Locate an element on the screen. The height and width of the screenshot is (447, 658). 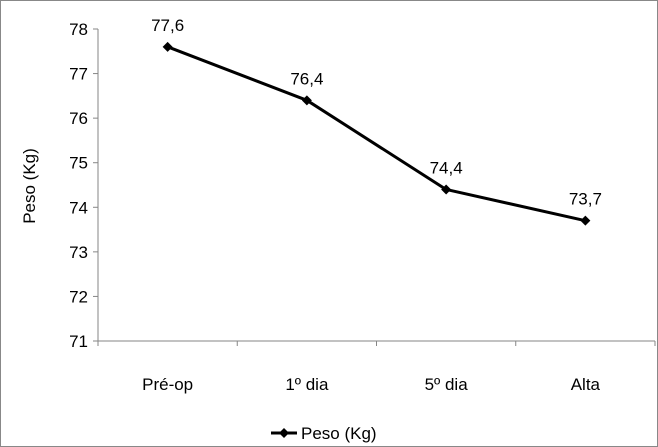
data-label: 73,7 is located at coordinates (585, 199).